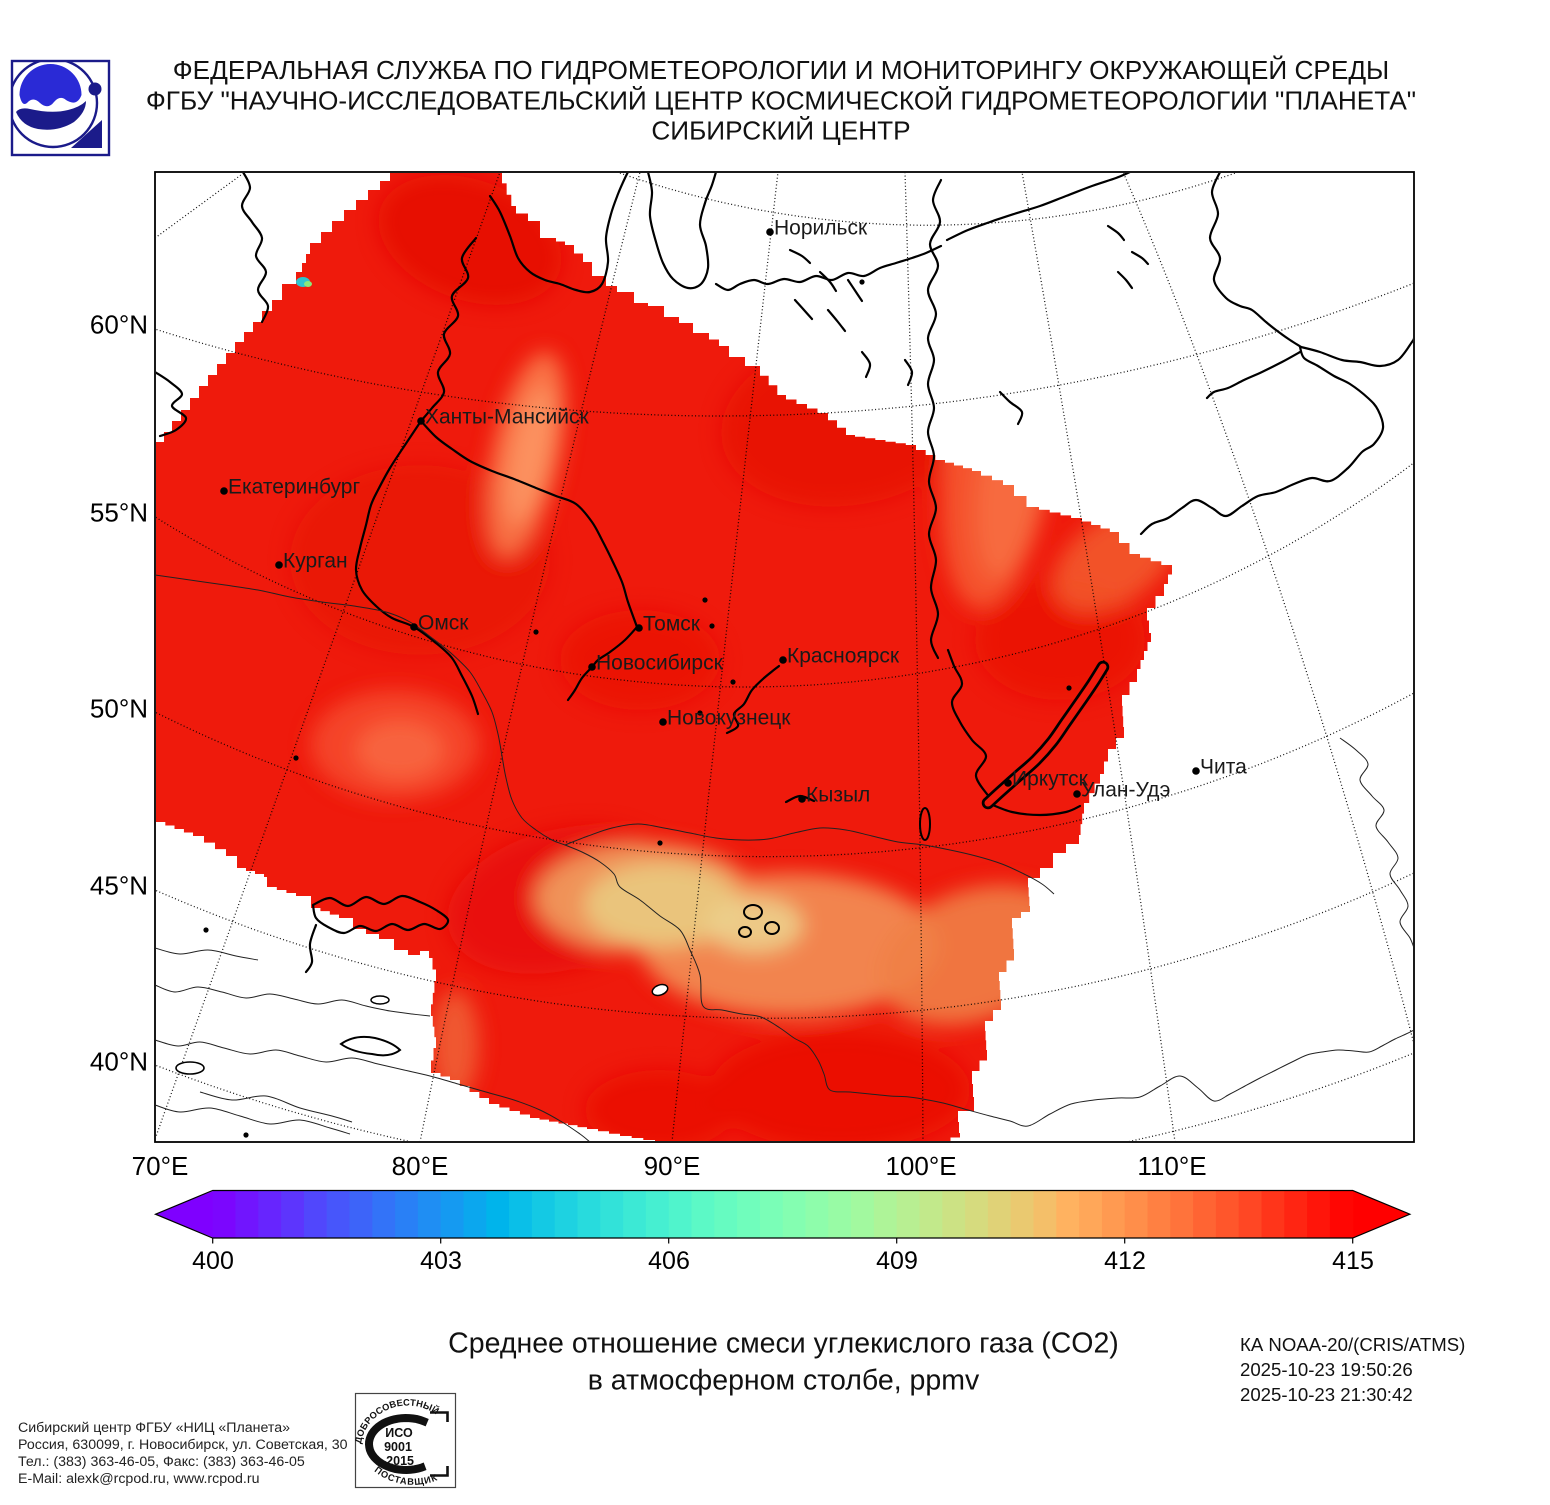  What do you see at coordinates (138, 1479) in the screenshot?
I see `svg-text:E-Mail: alexk@rcpod.ru, www.rc: E-Mail: alexk@rcpod.ru, www.rcpod.ru` at bounding box center [138, 1479].